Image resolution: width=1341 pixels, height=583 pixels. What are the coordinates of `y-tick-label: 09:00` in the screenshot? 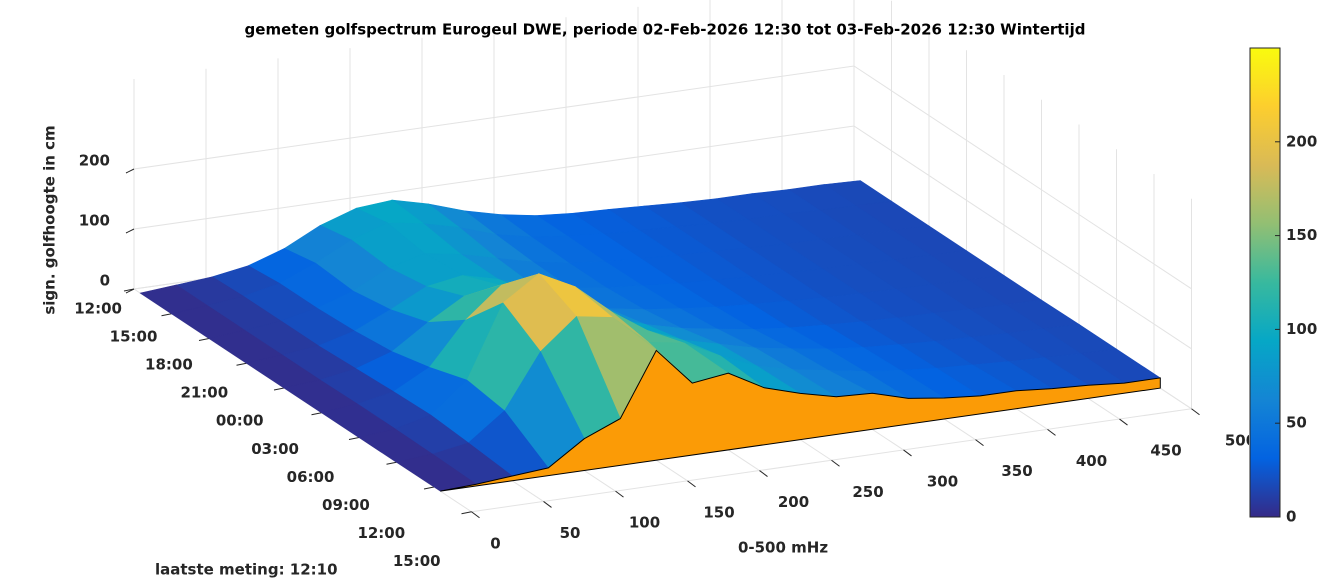 It's located at (346, 505).